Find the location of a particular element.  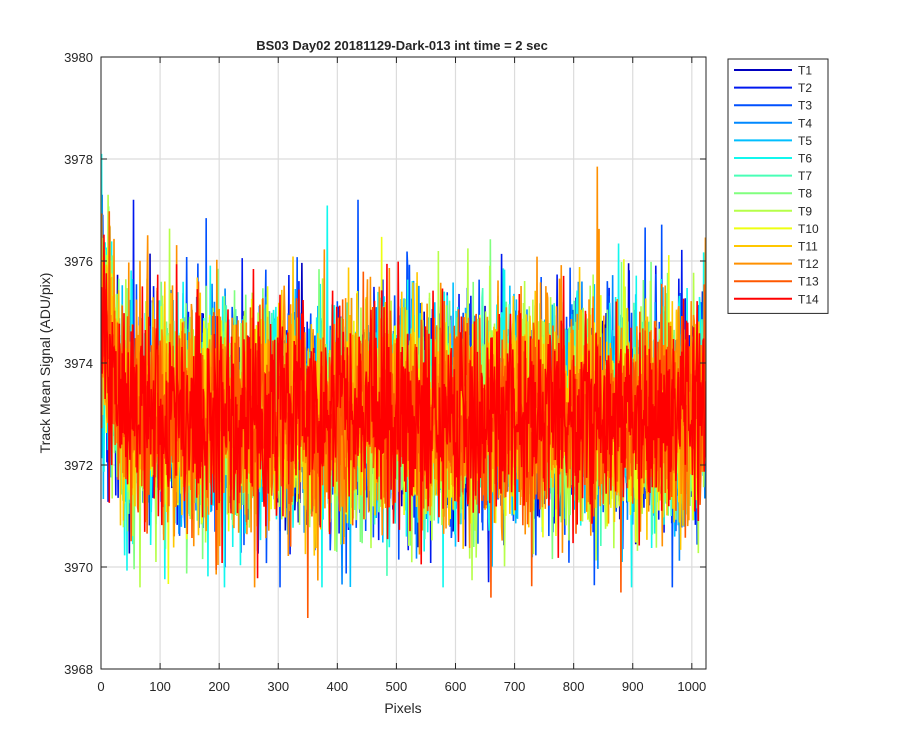

x-tick-label: 200 is located at coordinates (219, 686).